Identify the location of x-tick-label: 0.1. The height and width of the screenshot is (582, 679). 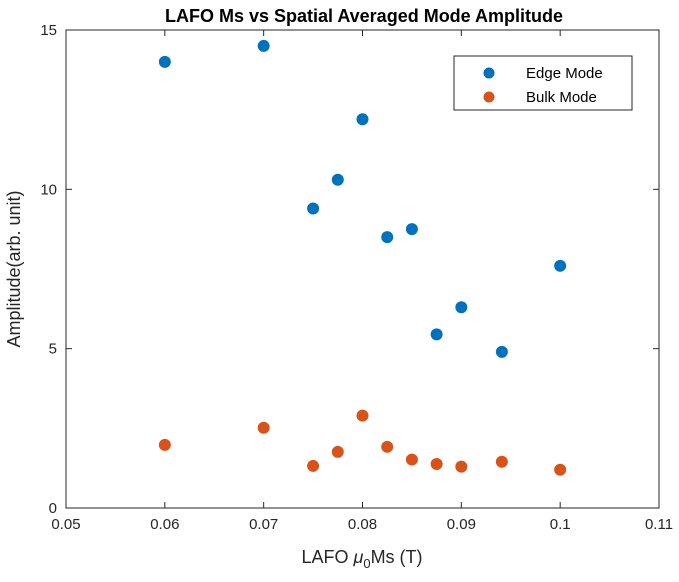
(560, 524).